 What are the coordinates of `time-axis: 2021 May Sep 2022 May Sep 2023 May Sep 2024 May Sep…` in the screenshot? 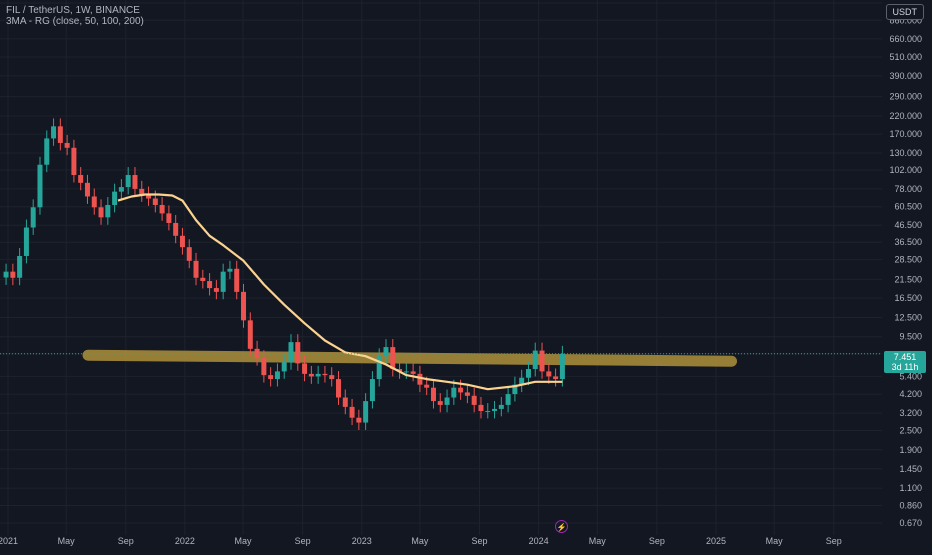 It's located at (421, 541).